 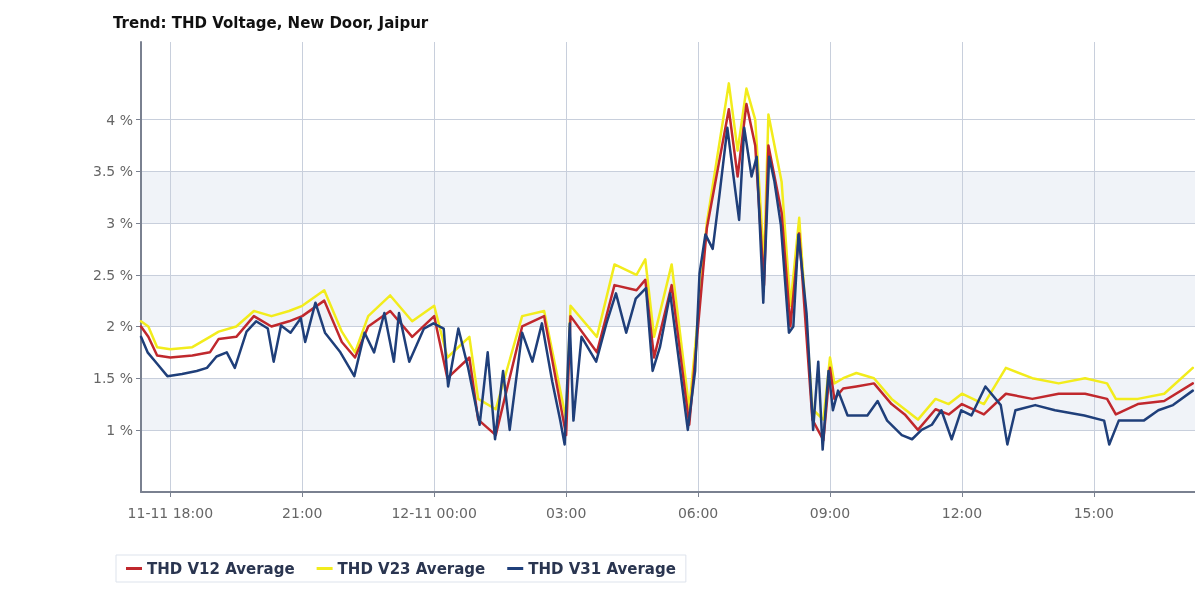 What do you see at coordinates (434, 513) in the screenshot?
I see `x-tick-label: 12-11 00:00` at bounding box center [434, 513].